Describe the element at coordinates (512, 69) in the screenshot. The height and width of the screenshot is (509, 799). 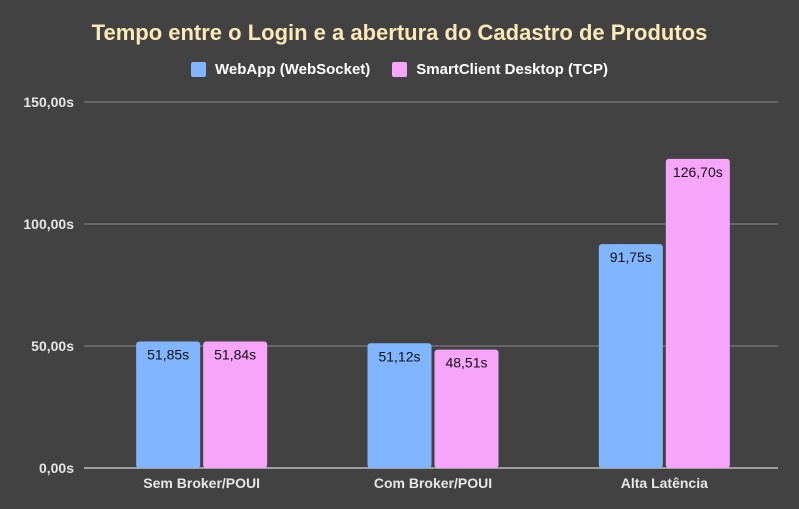
I see `legend-label-smartclient: SmartClient Desktop (TCP)` at that location.